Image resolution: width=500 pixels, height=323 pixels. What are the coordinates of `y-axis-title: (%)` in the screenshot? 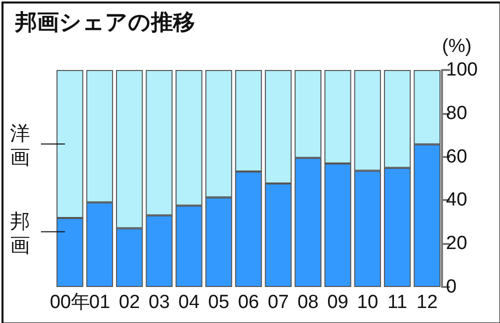 It's located at (457, 46).